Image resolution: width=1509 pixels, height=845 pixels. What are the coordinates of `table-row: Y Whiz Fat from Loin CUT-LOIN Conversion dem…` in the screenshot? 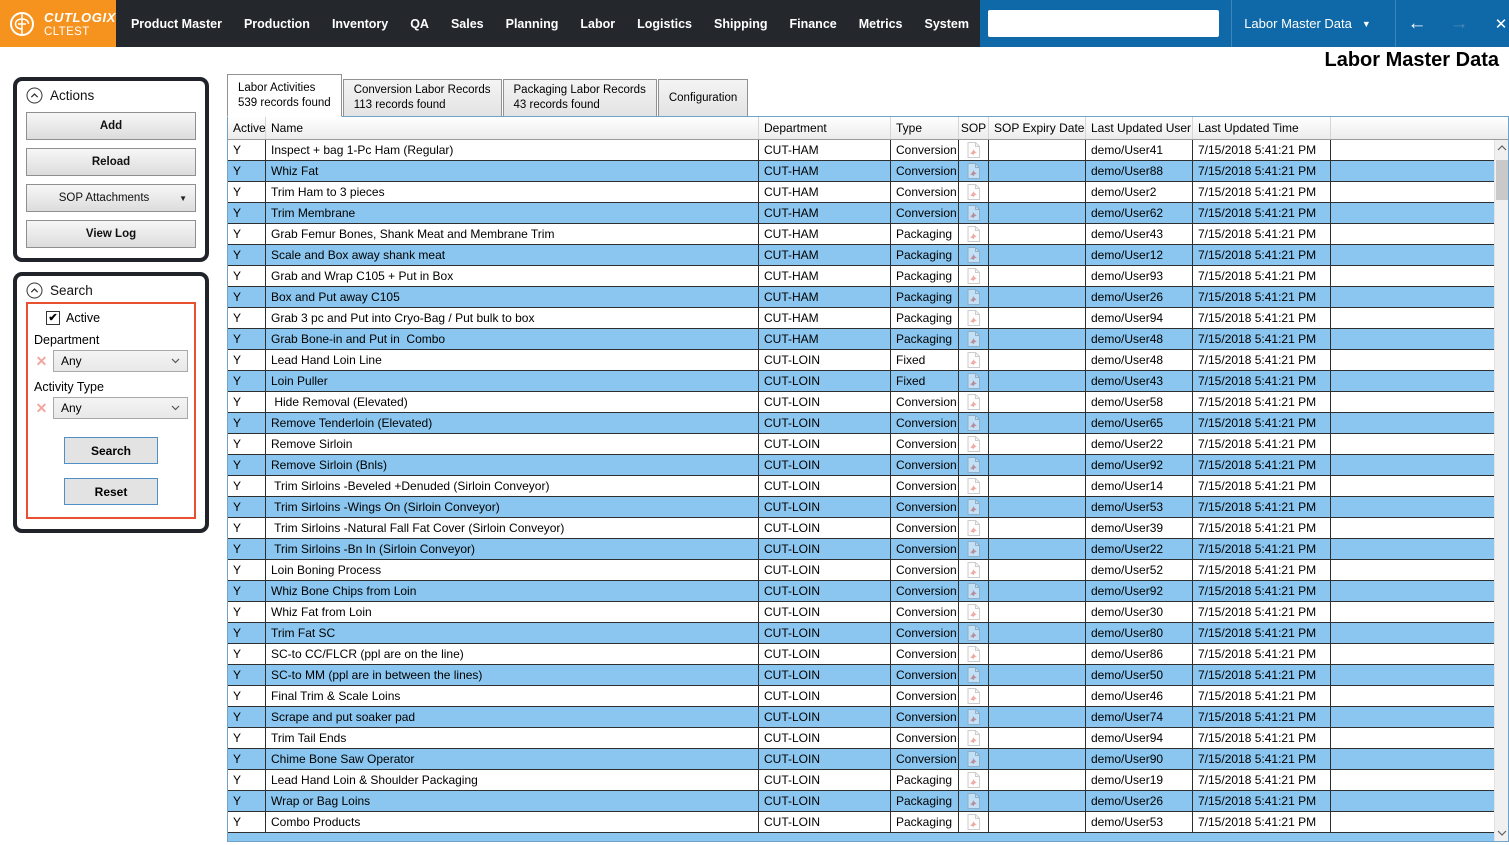 It's located at (861, 612).